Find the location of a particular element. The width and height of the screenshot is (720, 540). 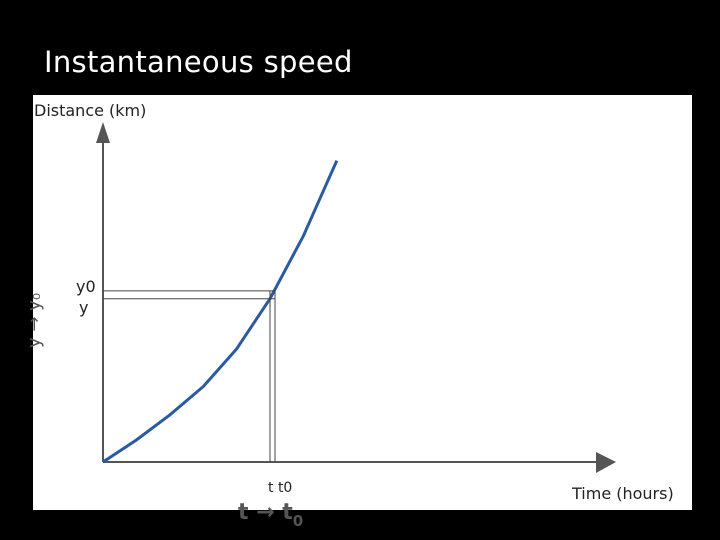

side-label-y-to-y0: y → y₀ is located at coordinates (34, 320).